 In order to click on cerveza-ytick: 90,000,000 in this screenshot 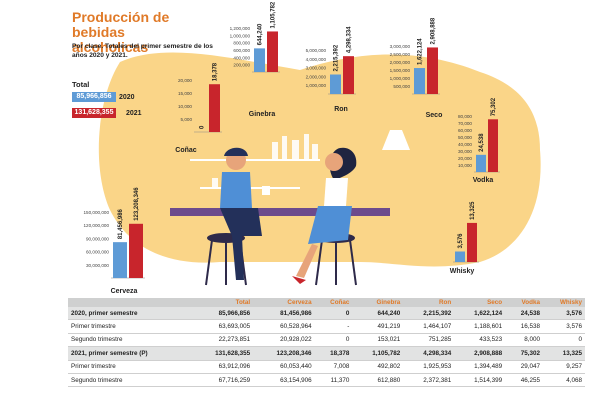, I will do `click(97, 238)`.